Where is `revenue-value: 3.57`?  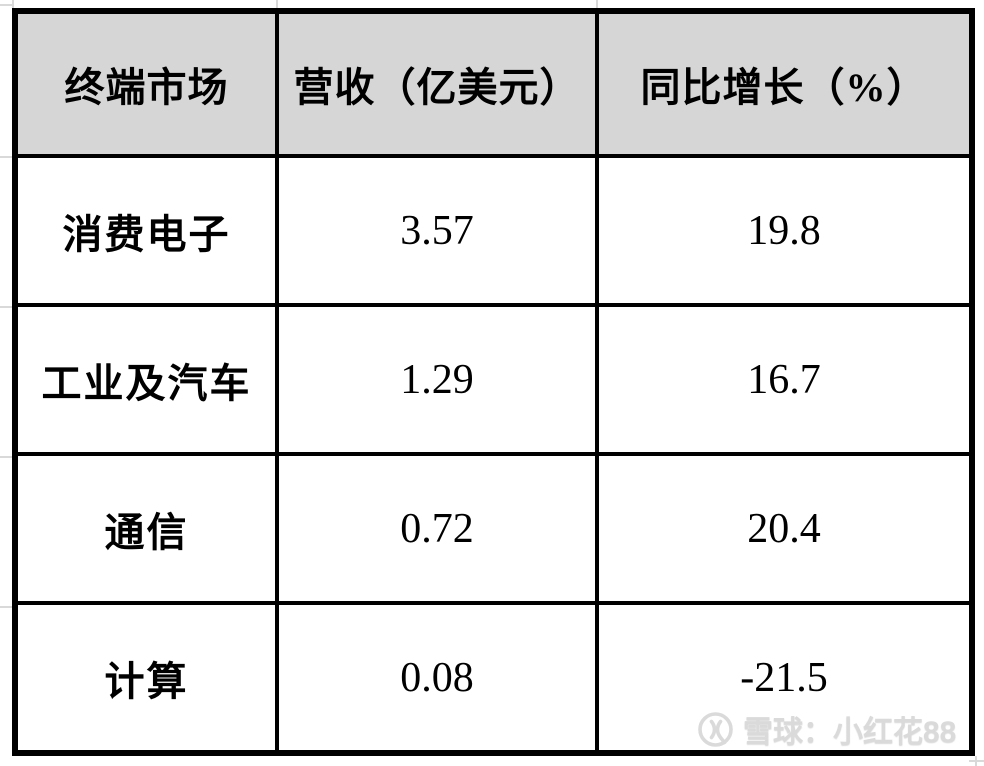 revenue-value: 3.57 is located at coordinates (437, 230).